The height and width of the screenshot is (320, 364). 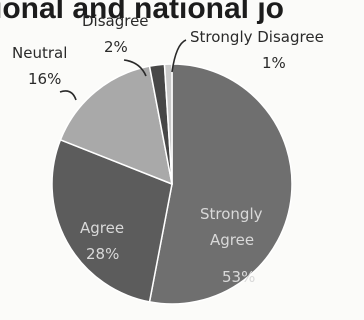 I want to click on label-neutral-name: Neutral, so click(x=39, y=53).